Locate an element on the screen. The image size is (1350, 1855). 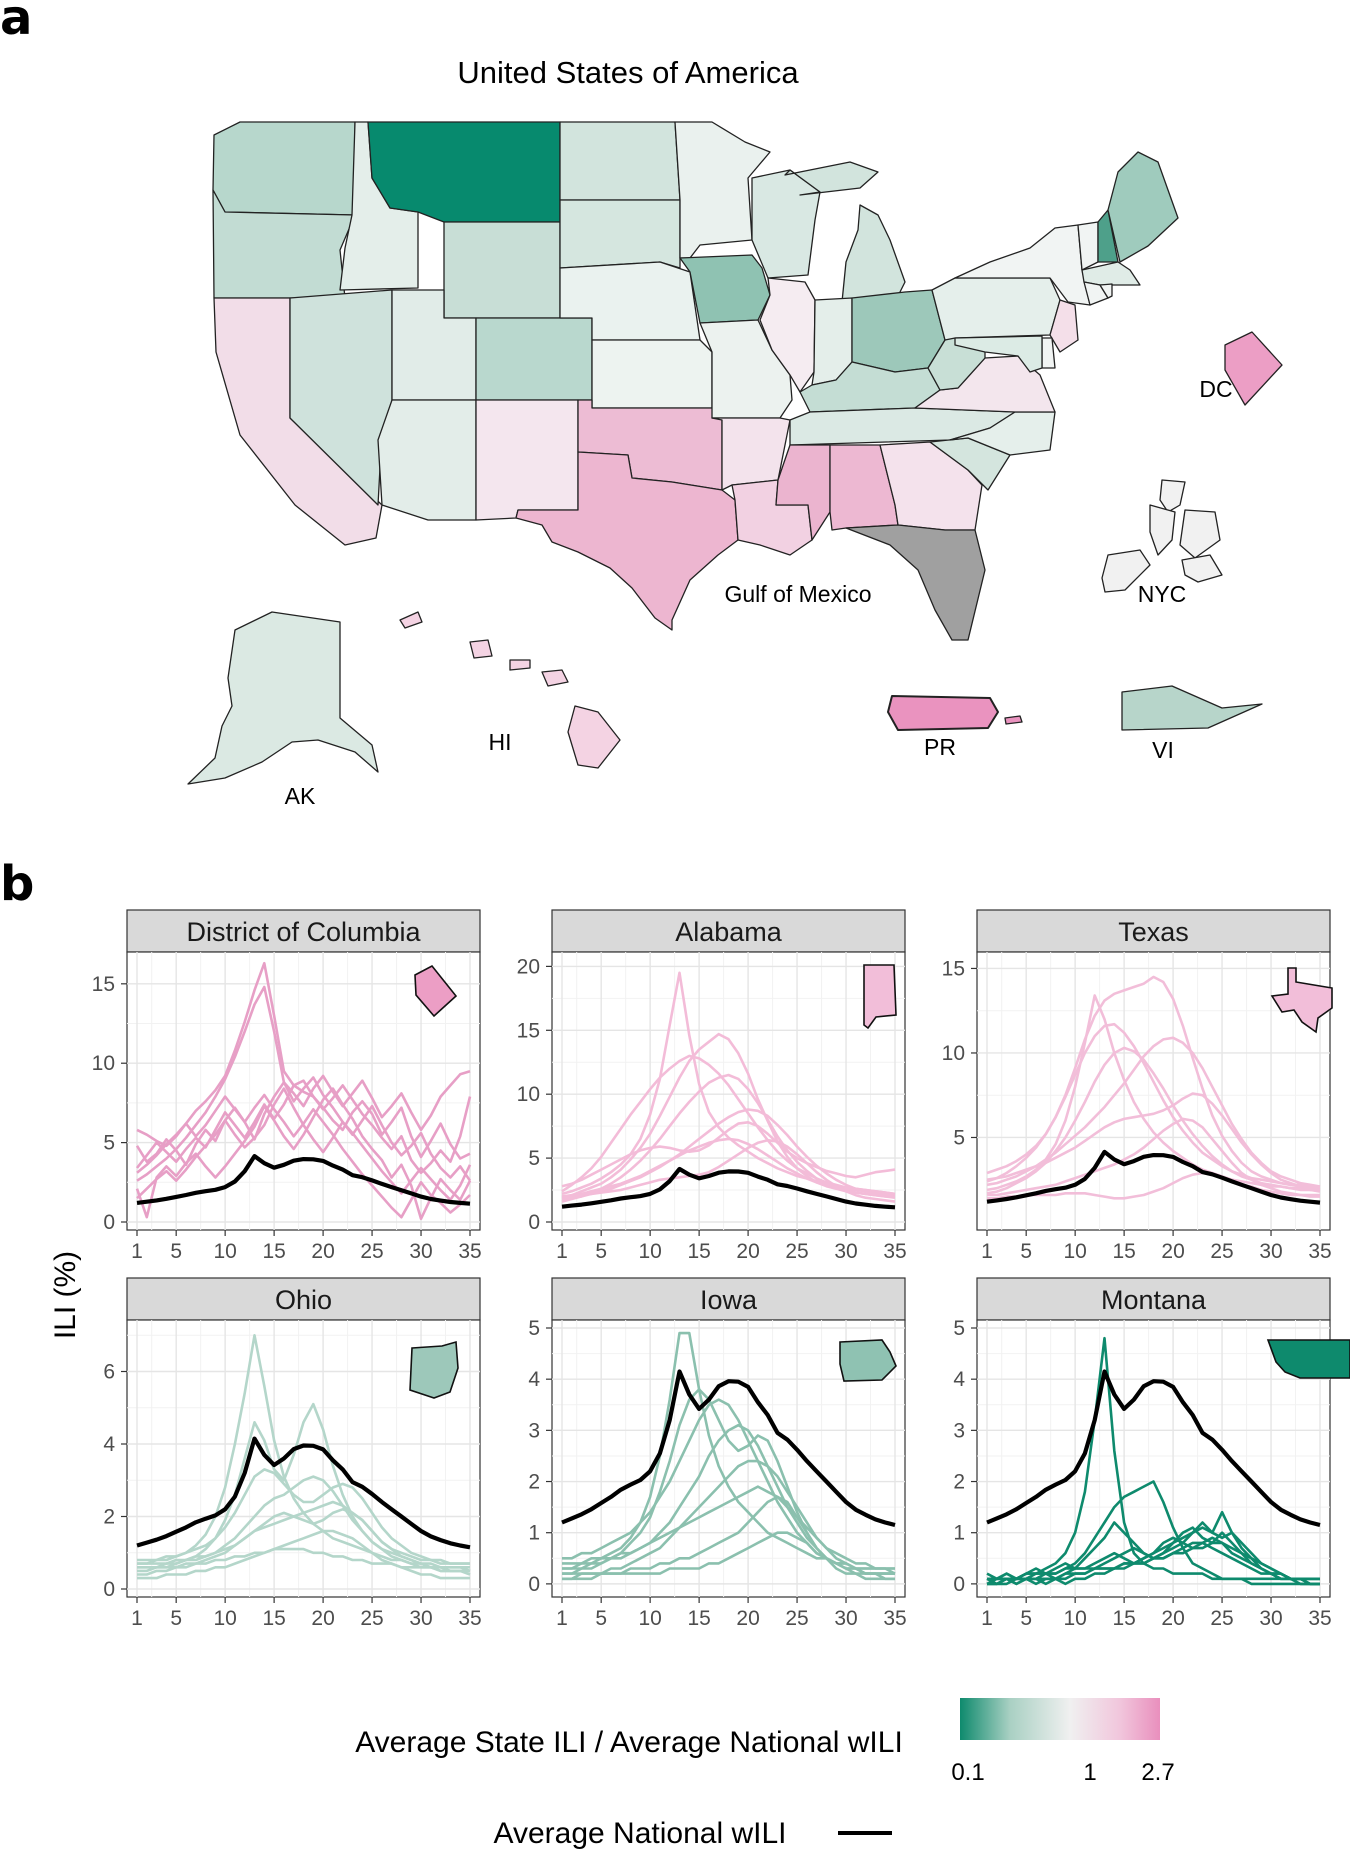
facet-title: Ohio is located at coordinates (303, 1300).